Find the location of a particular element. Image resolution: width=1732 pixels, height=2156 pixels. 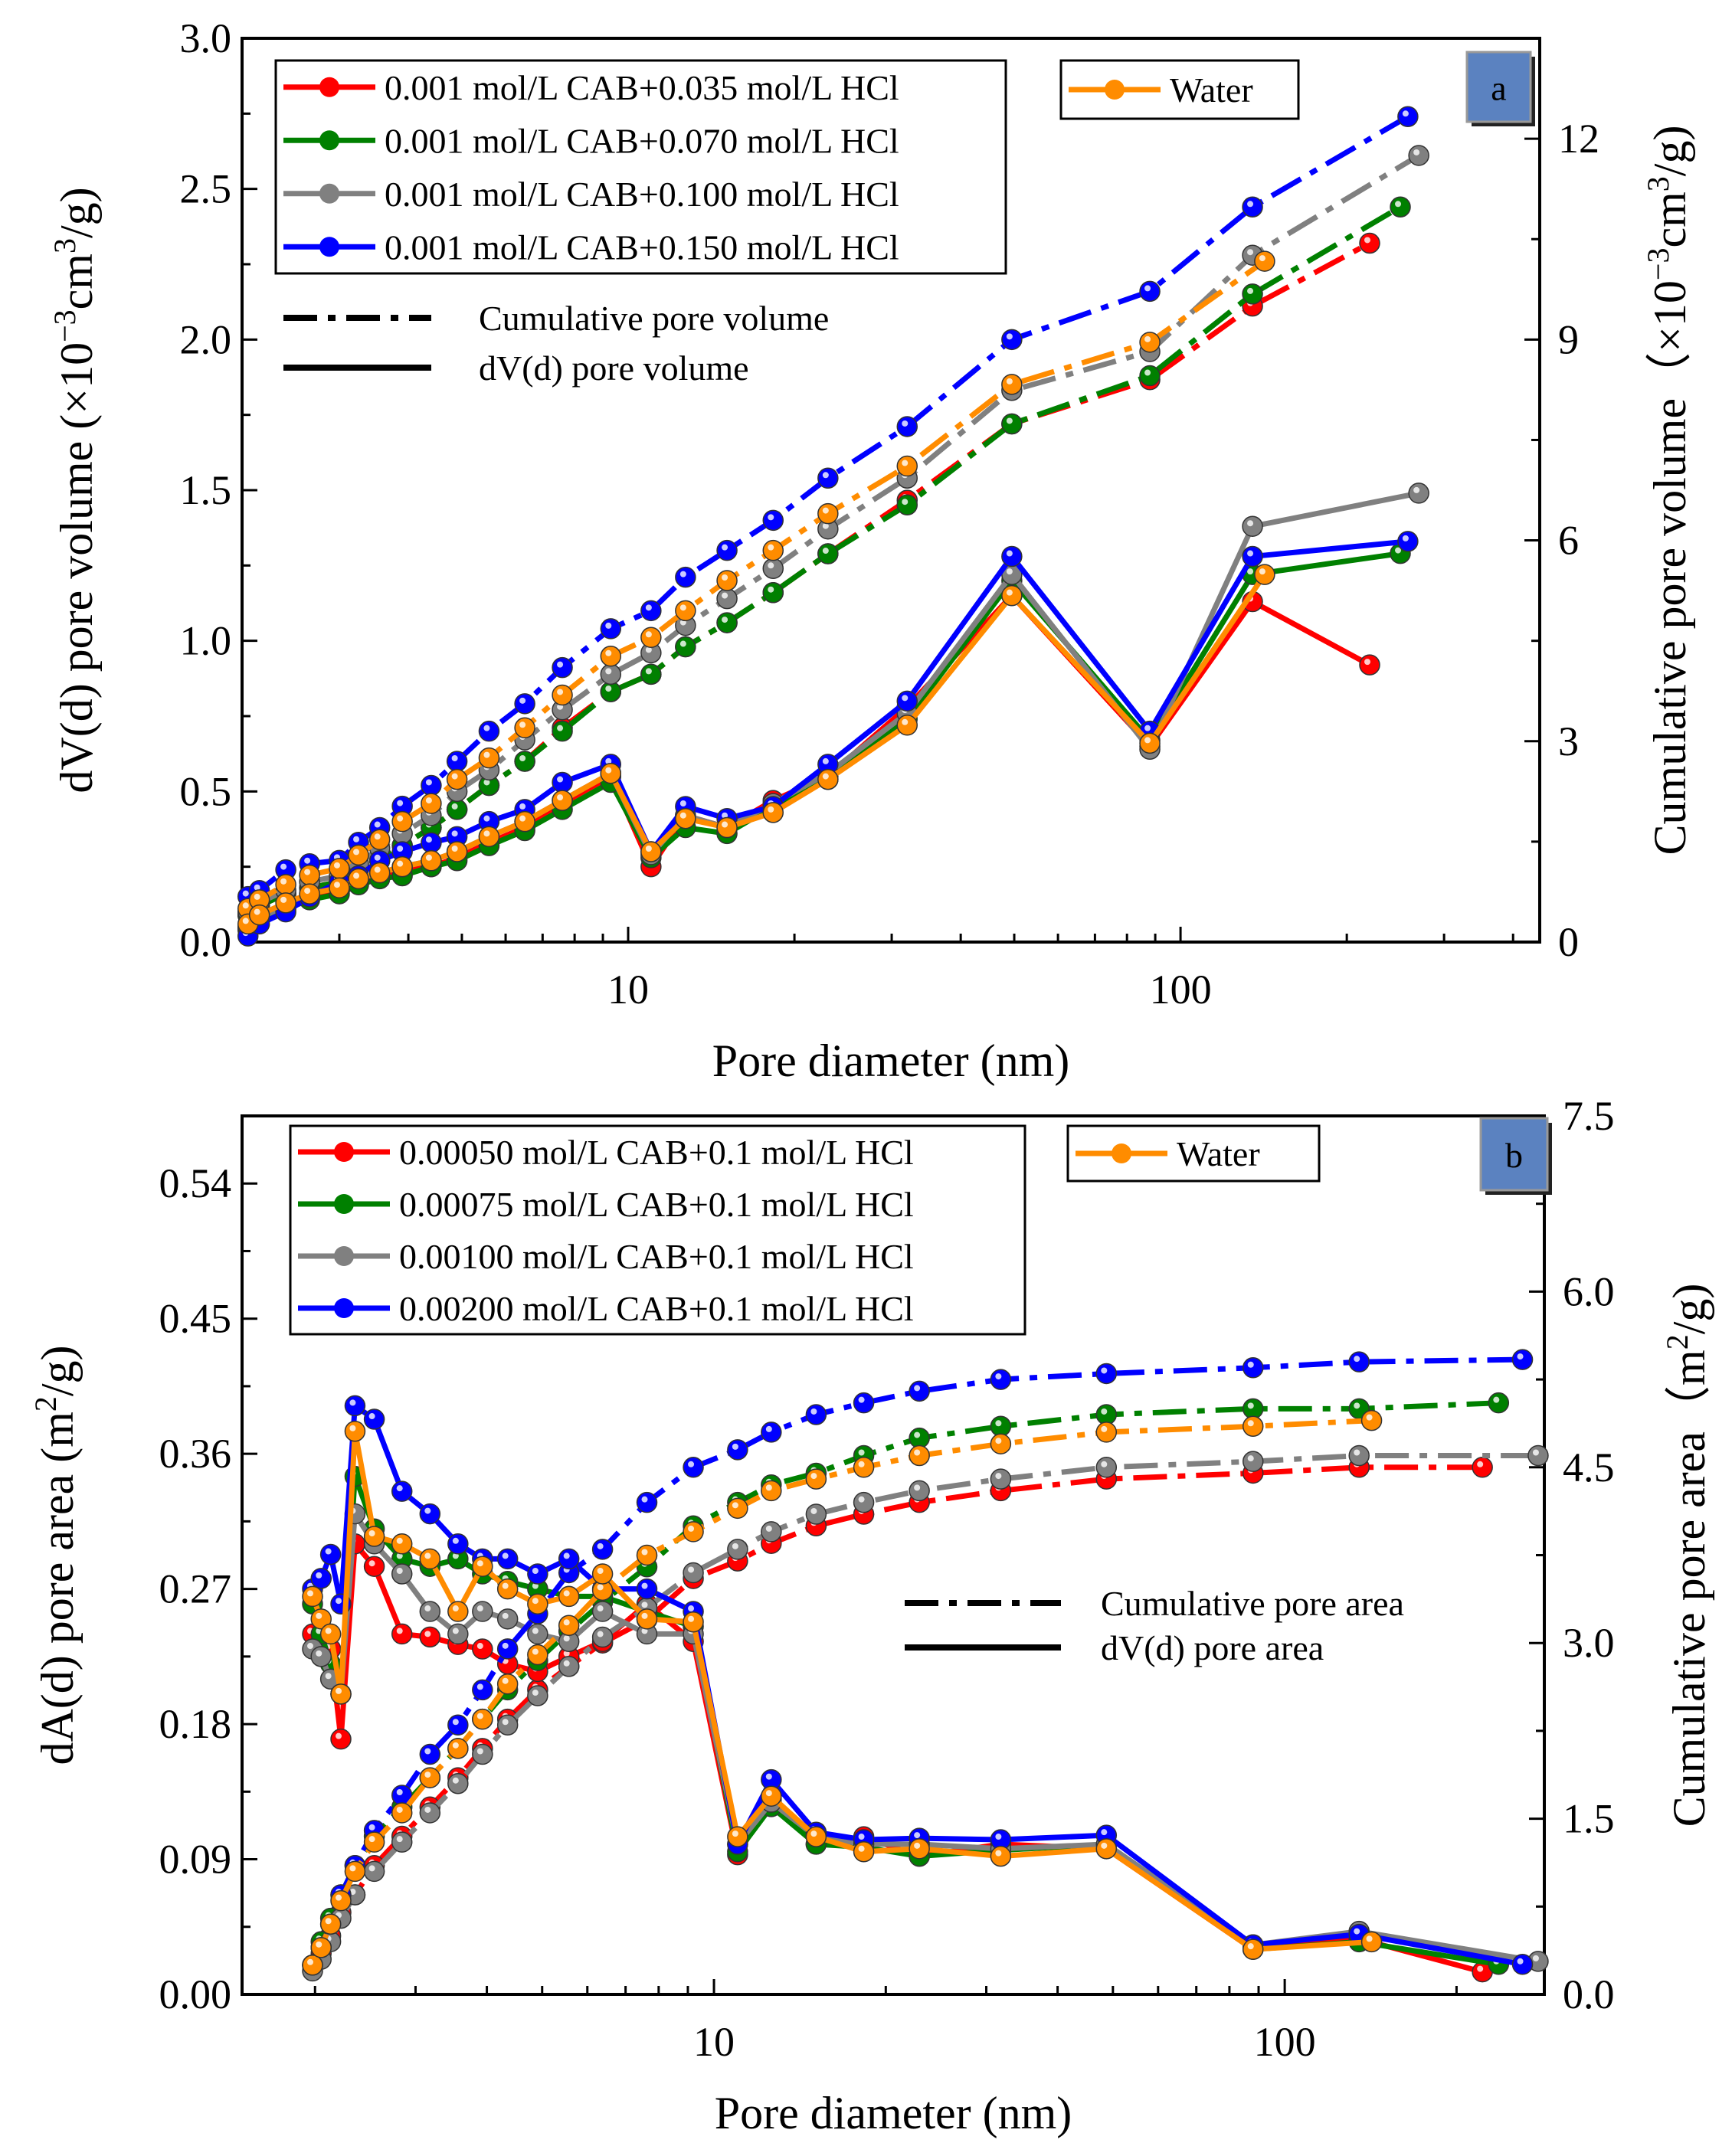

y-axis-title: dA(d) pore area (m2/g) is located at coordinates (55, 1555).